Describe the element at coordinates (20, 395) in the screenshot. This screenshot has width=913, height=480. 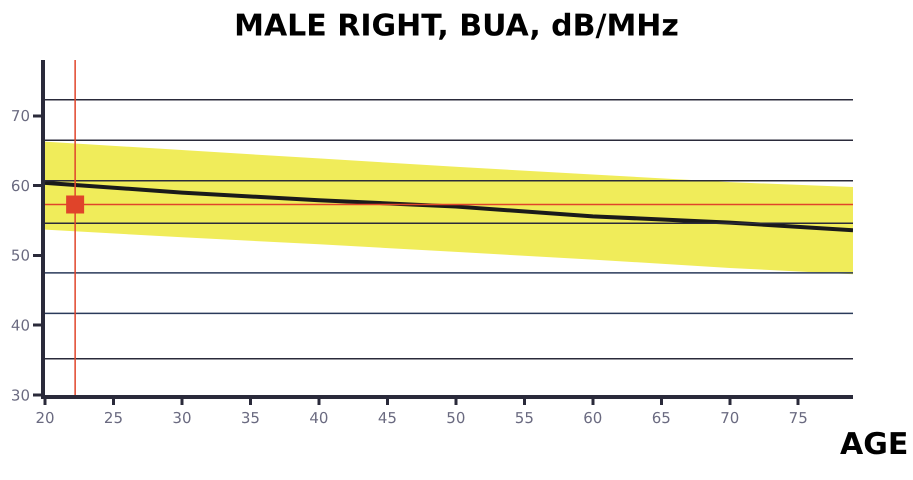
I see `y-tick-label: 30` at that location.